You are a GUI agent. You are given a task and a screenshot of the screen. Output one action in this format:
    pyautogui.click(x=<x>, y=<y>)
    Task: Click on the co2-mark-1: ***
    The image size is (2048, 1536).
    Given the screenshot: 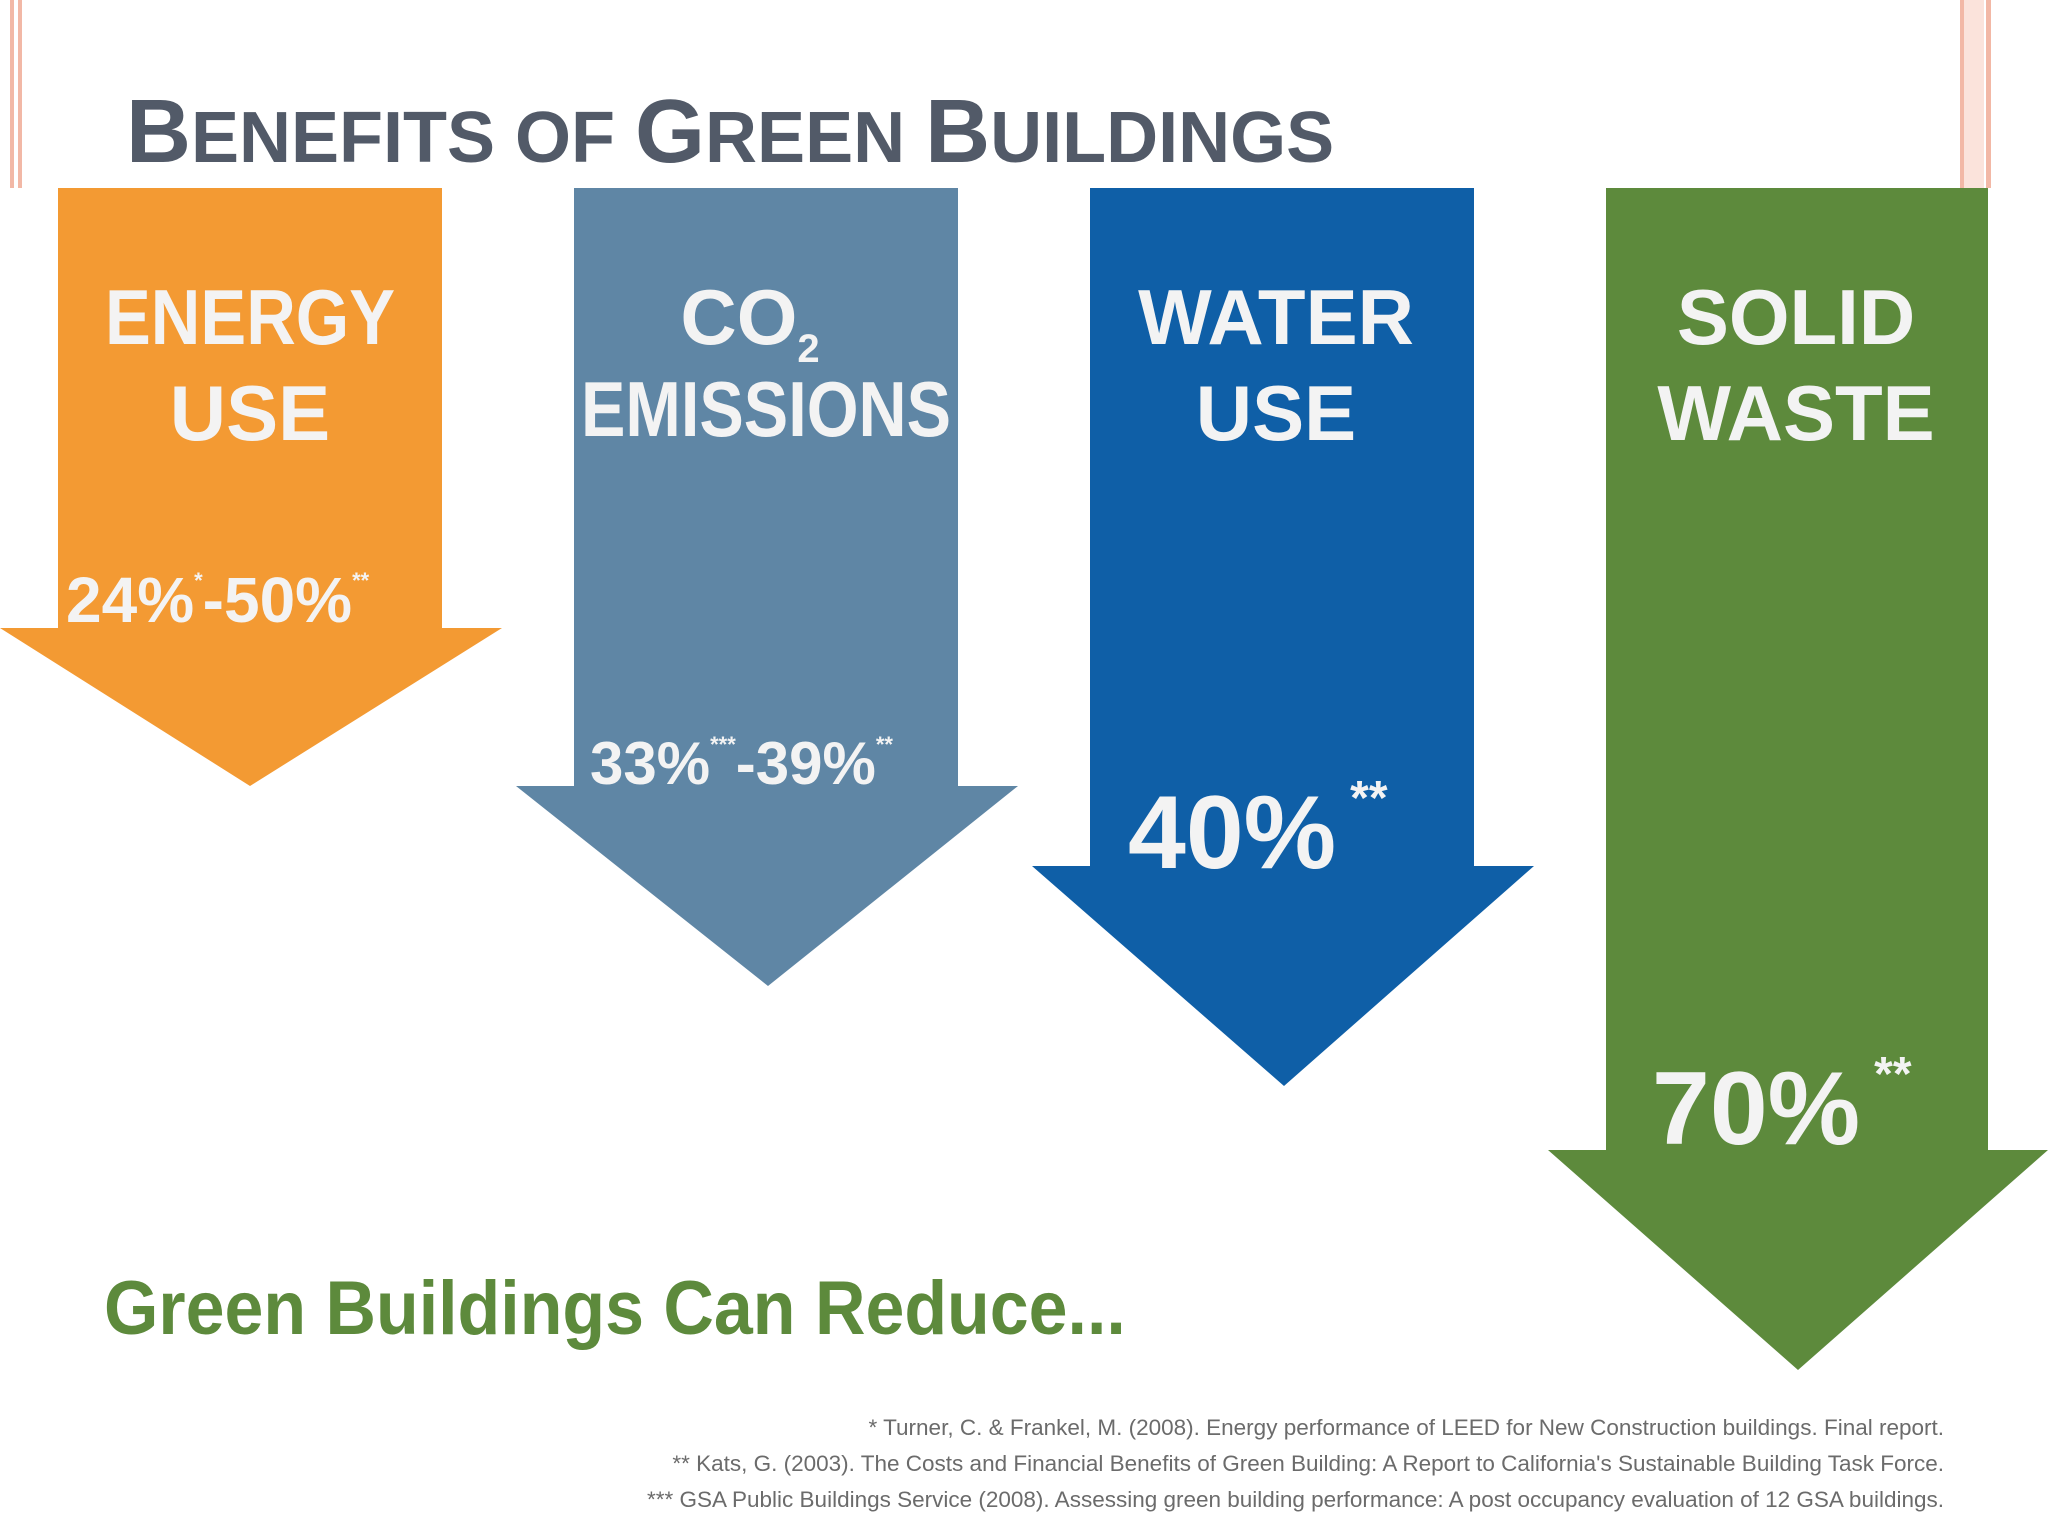 What is the action you would take?
    pyautogui.click(x=723, y=744)
    